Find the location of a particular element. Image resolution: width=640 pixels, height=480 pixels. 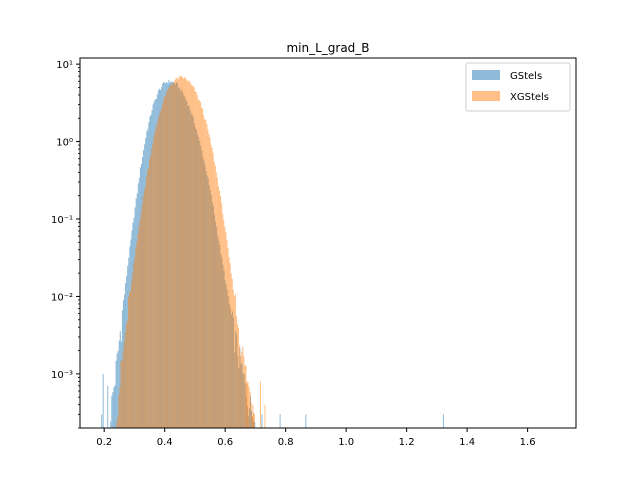

x-tick-label: 0.6 is located at coordinates (225, 442).